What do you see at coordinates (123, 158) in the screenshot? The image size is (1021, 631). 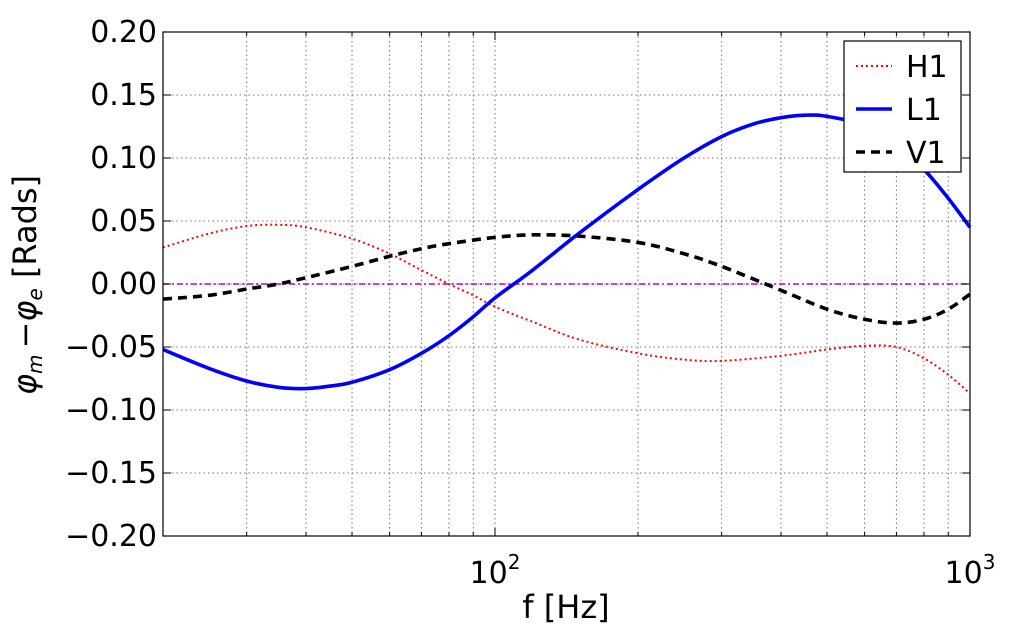 I see `y-tick-label: 0.10` at bounding box center [123, 158].